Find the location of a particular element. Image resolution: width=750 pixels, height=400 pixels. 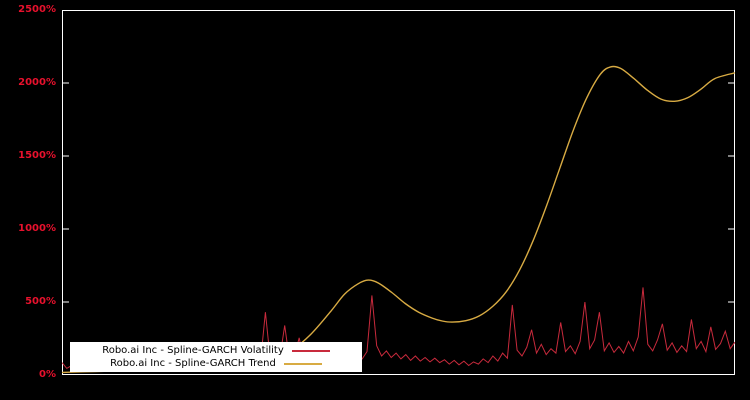

y-tick-label: 500% is located at coordinates (40, 301).